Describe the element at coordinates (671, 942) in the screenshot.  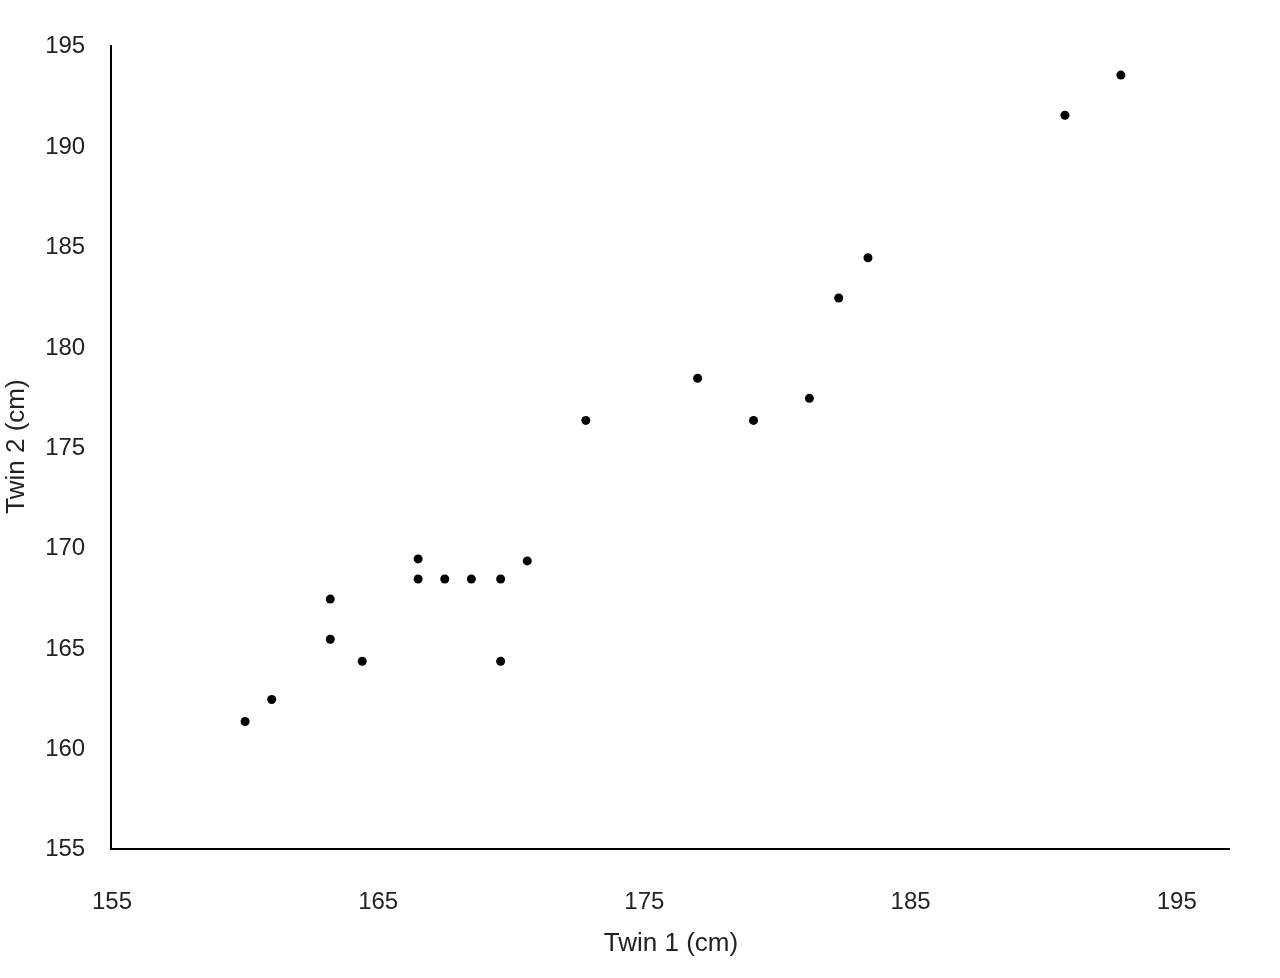
I see `x-axis-title: Twin 1 (cm)` at that location.